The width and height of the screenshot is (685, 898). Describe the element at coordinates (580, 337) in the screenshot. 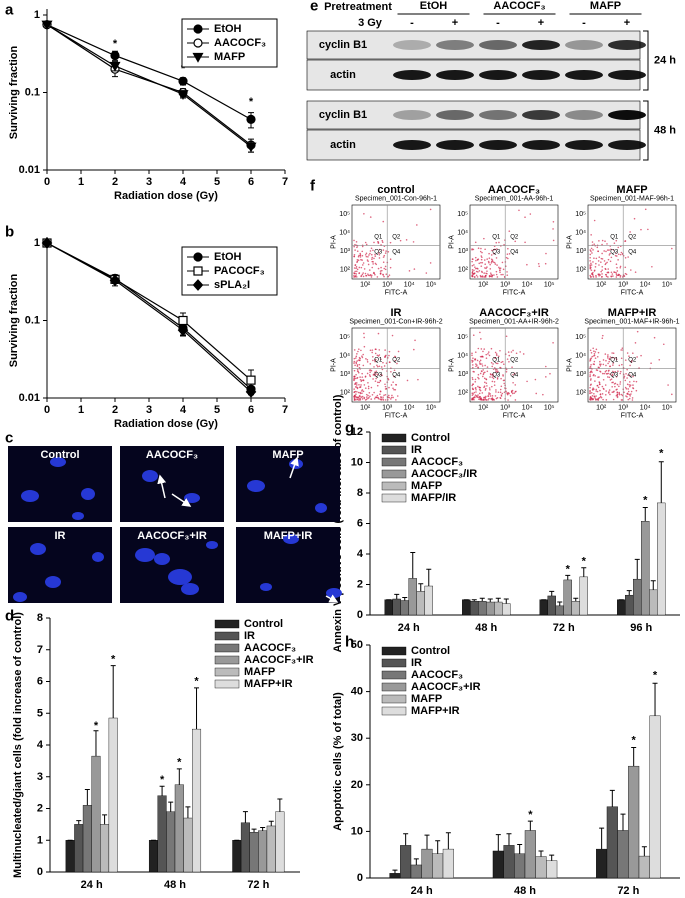

I see `y-tick-label: 10⁵` at that location.